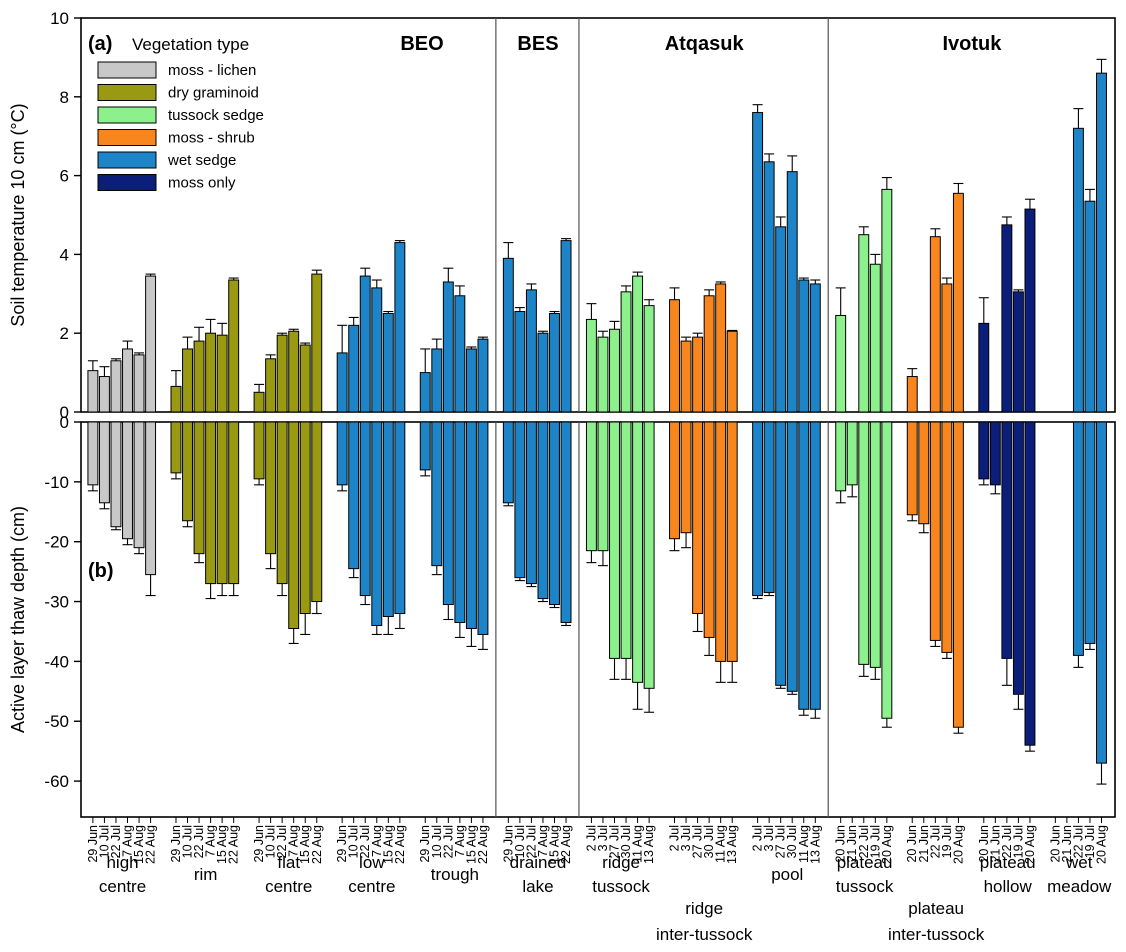  I want to click on date-label: 2 Jul, so click(591, 838).